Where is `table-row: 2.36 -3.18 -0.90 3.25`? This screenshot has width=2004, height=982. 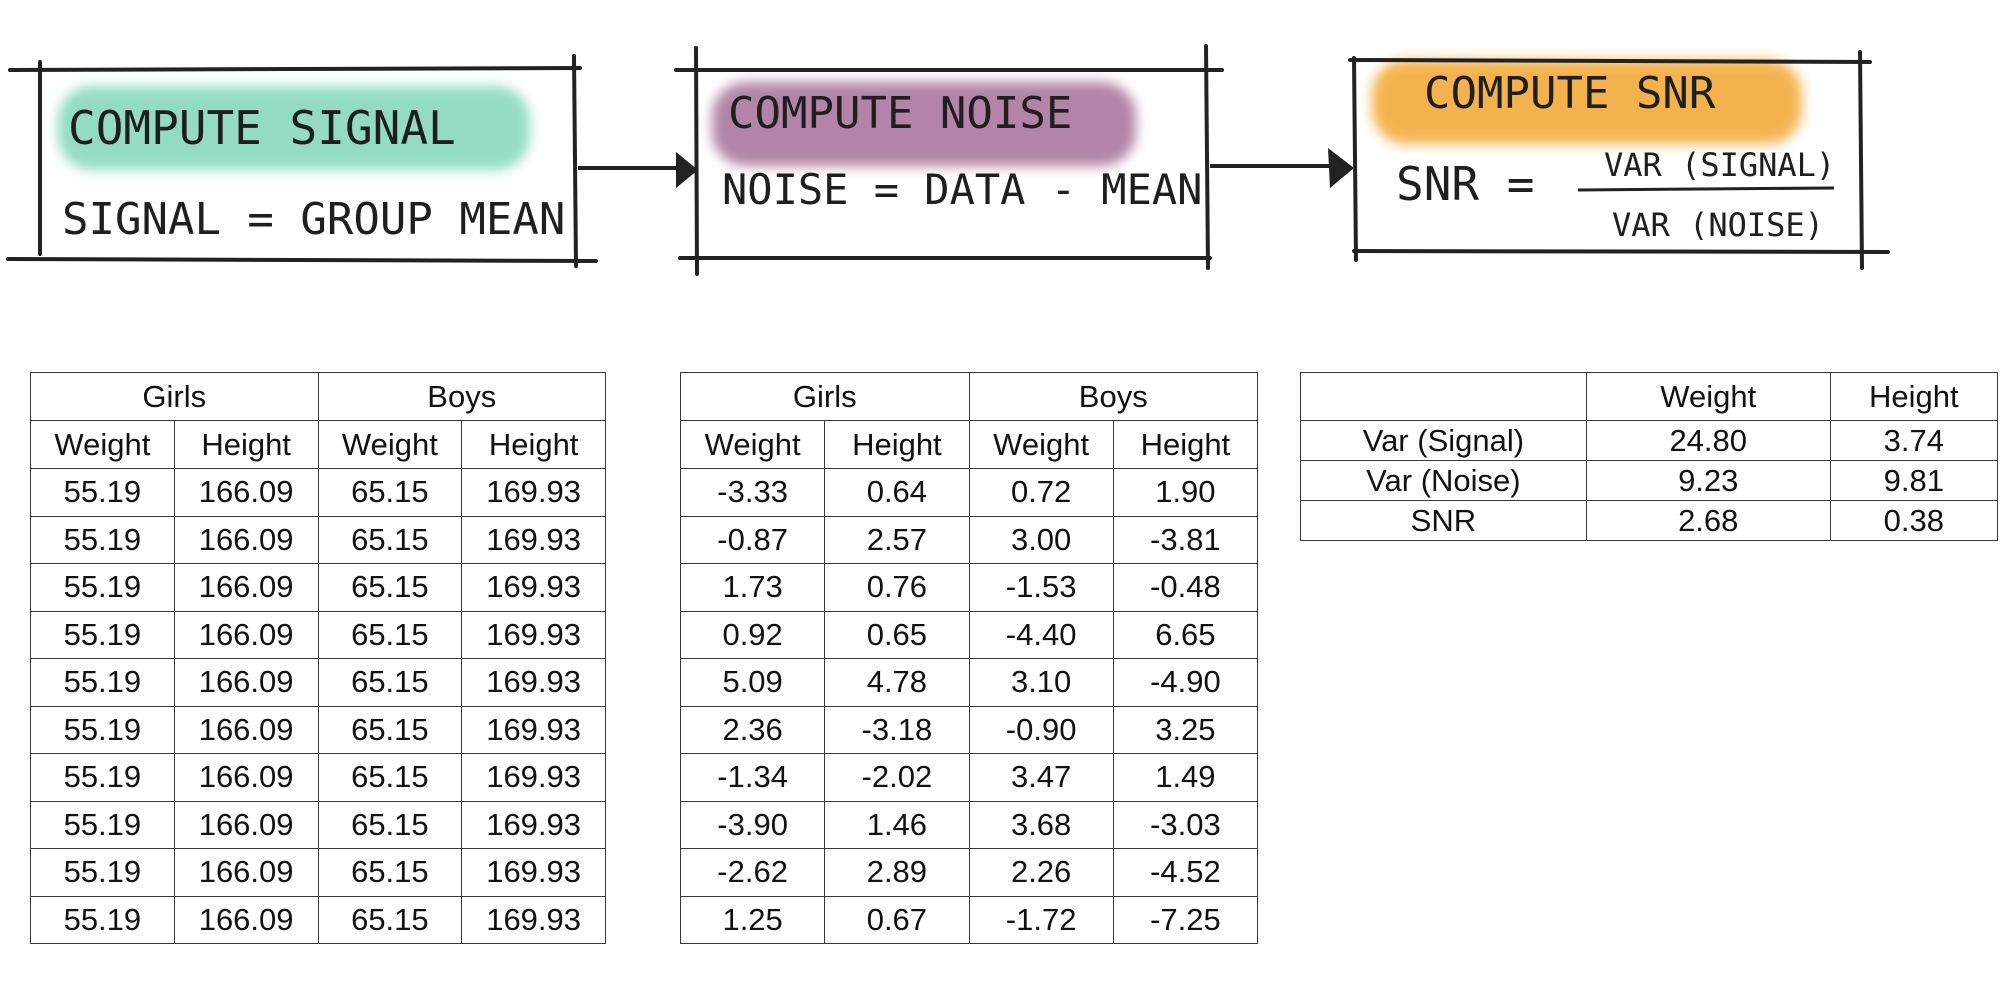
table-row: 2.36 -3.18 -0.90 3.25 is located at coordinates (969, 729).